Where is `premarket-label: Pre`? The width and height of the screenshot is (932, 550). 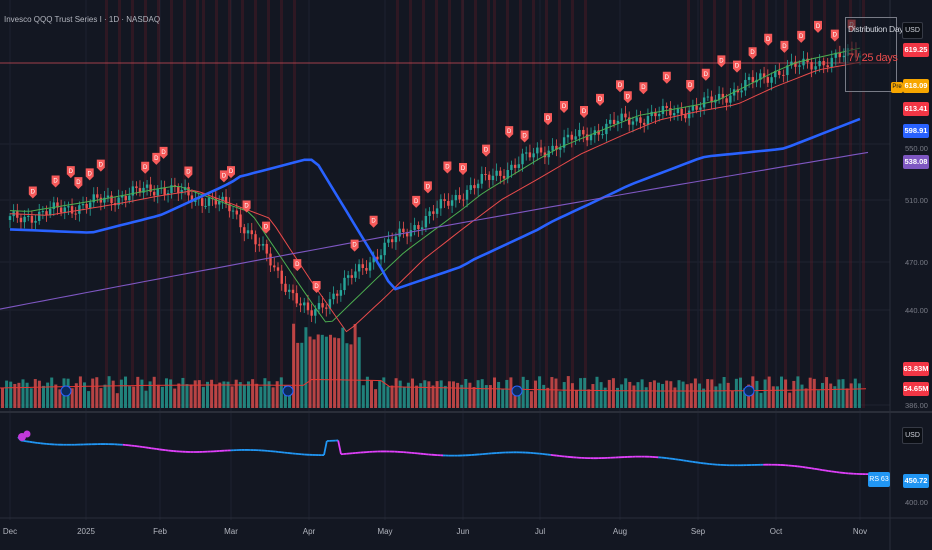 premarket-label: Pre is located at coordinates (897, 87).